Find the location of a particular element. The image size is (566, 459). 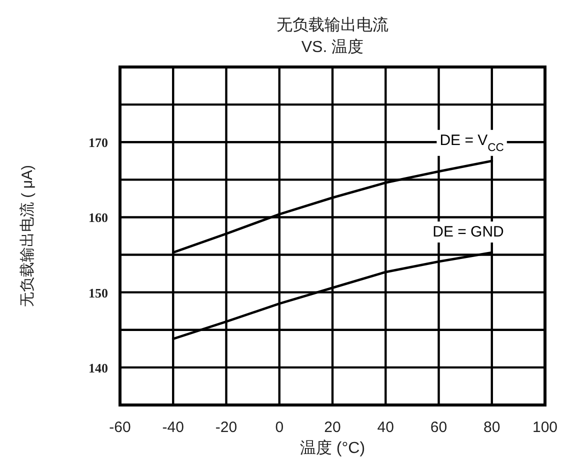

y-tick-label: 140 is located at coordinates (98, 368).